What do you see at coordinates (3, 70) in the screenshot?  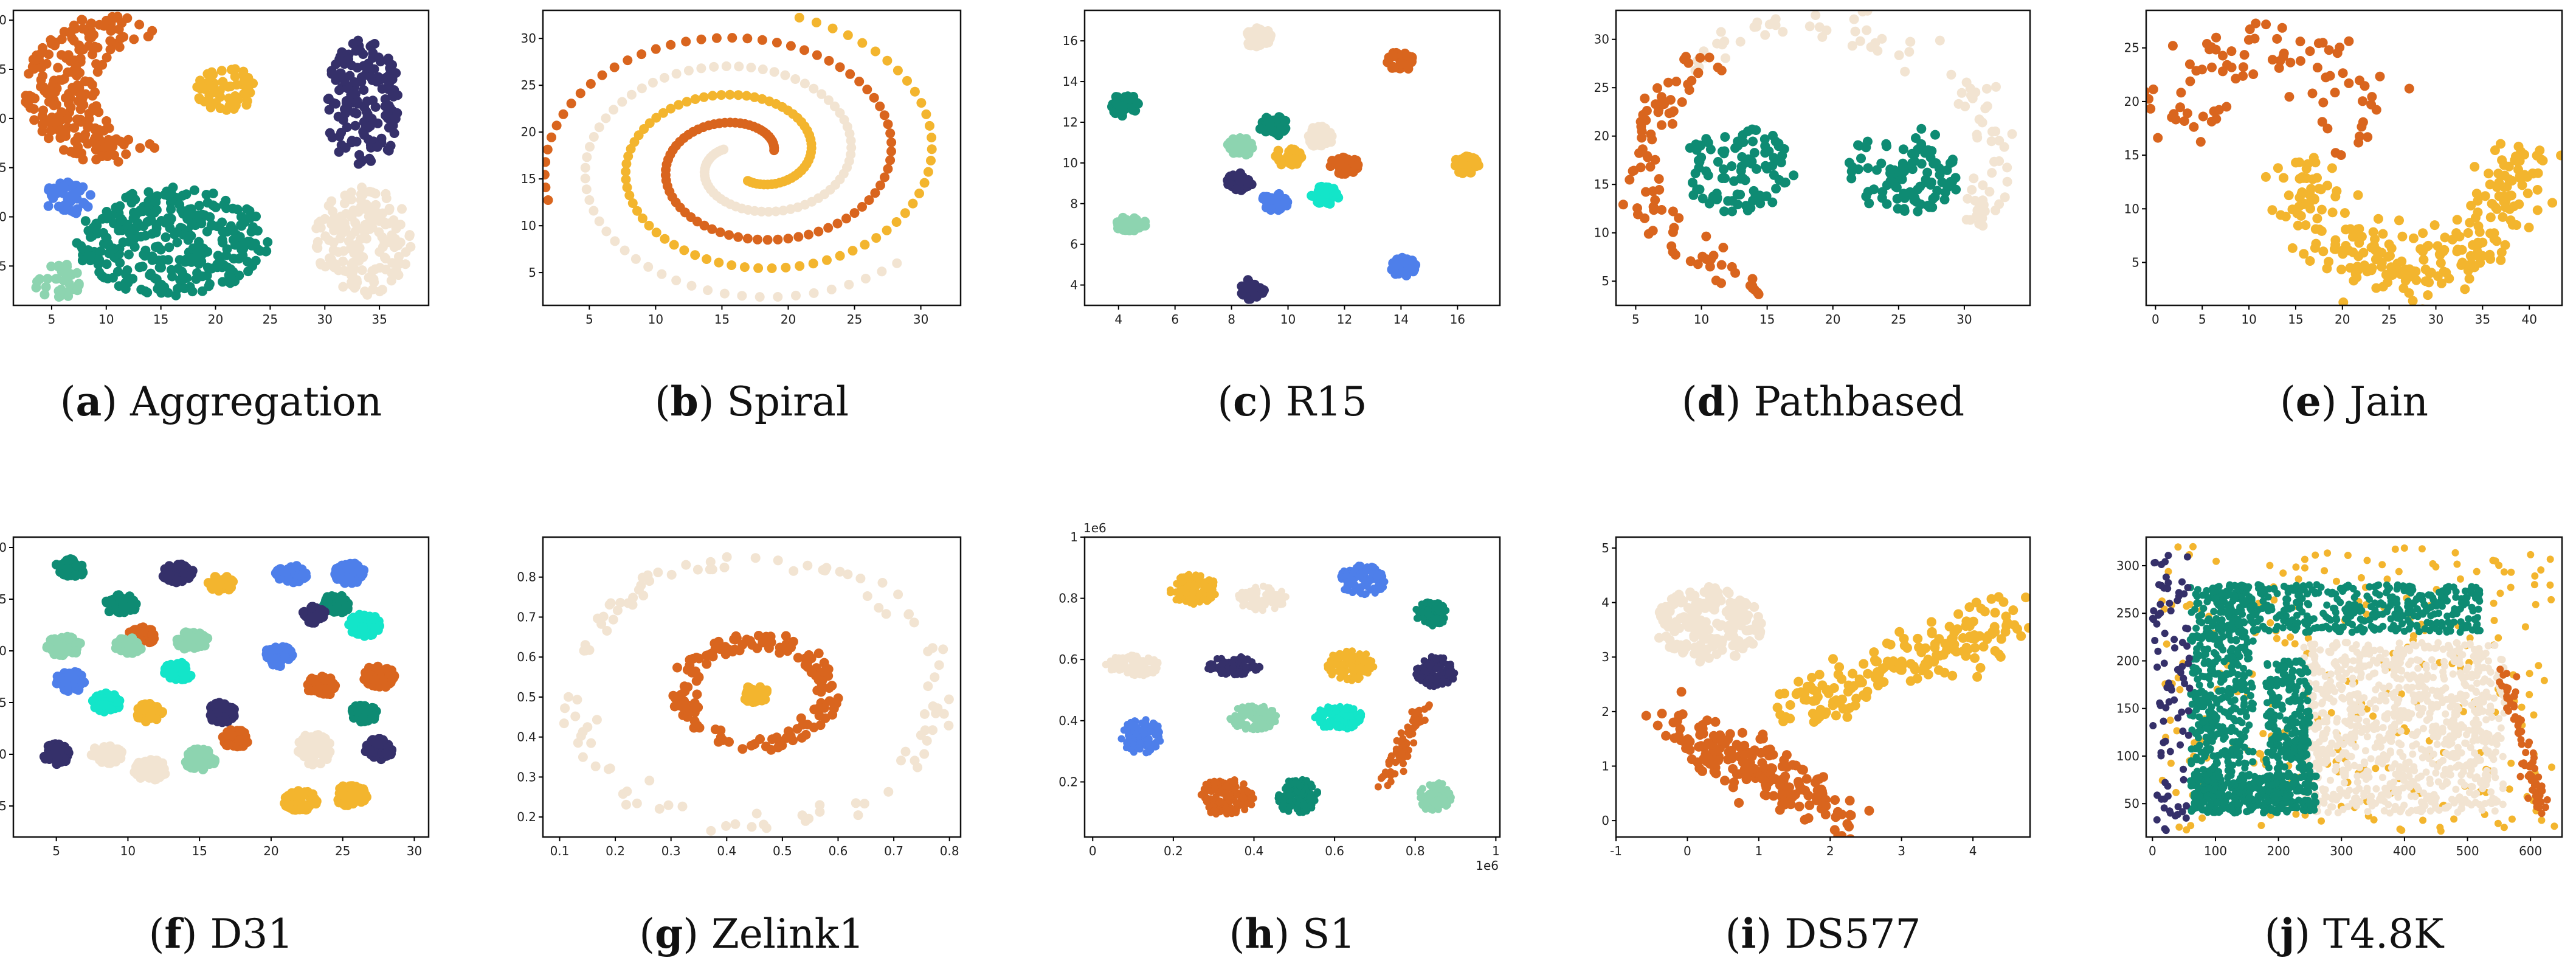 I see `y-tick-label: 25` at bounding box center [3, 70].